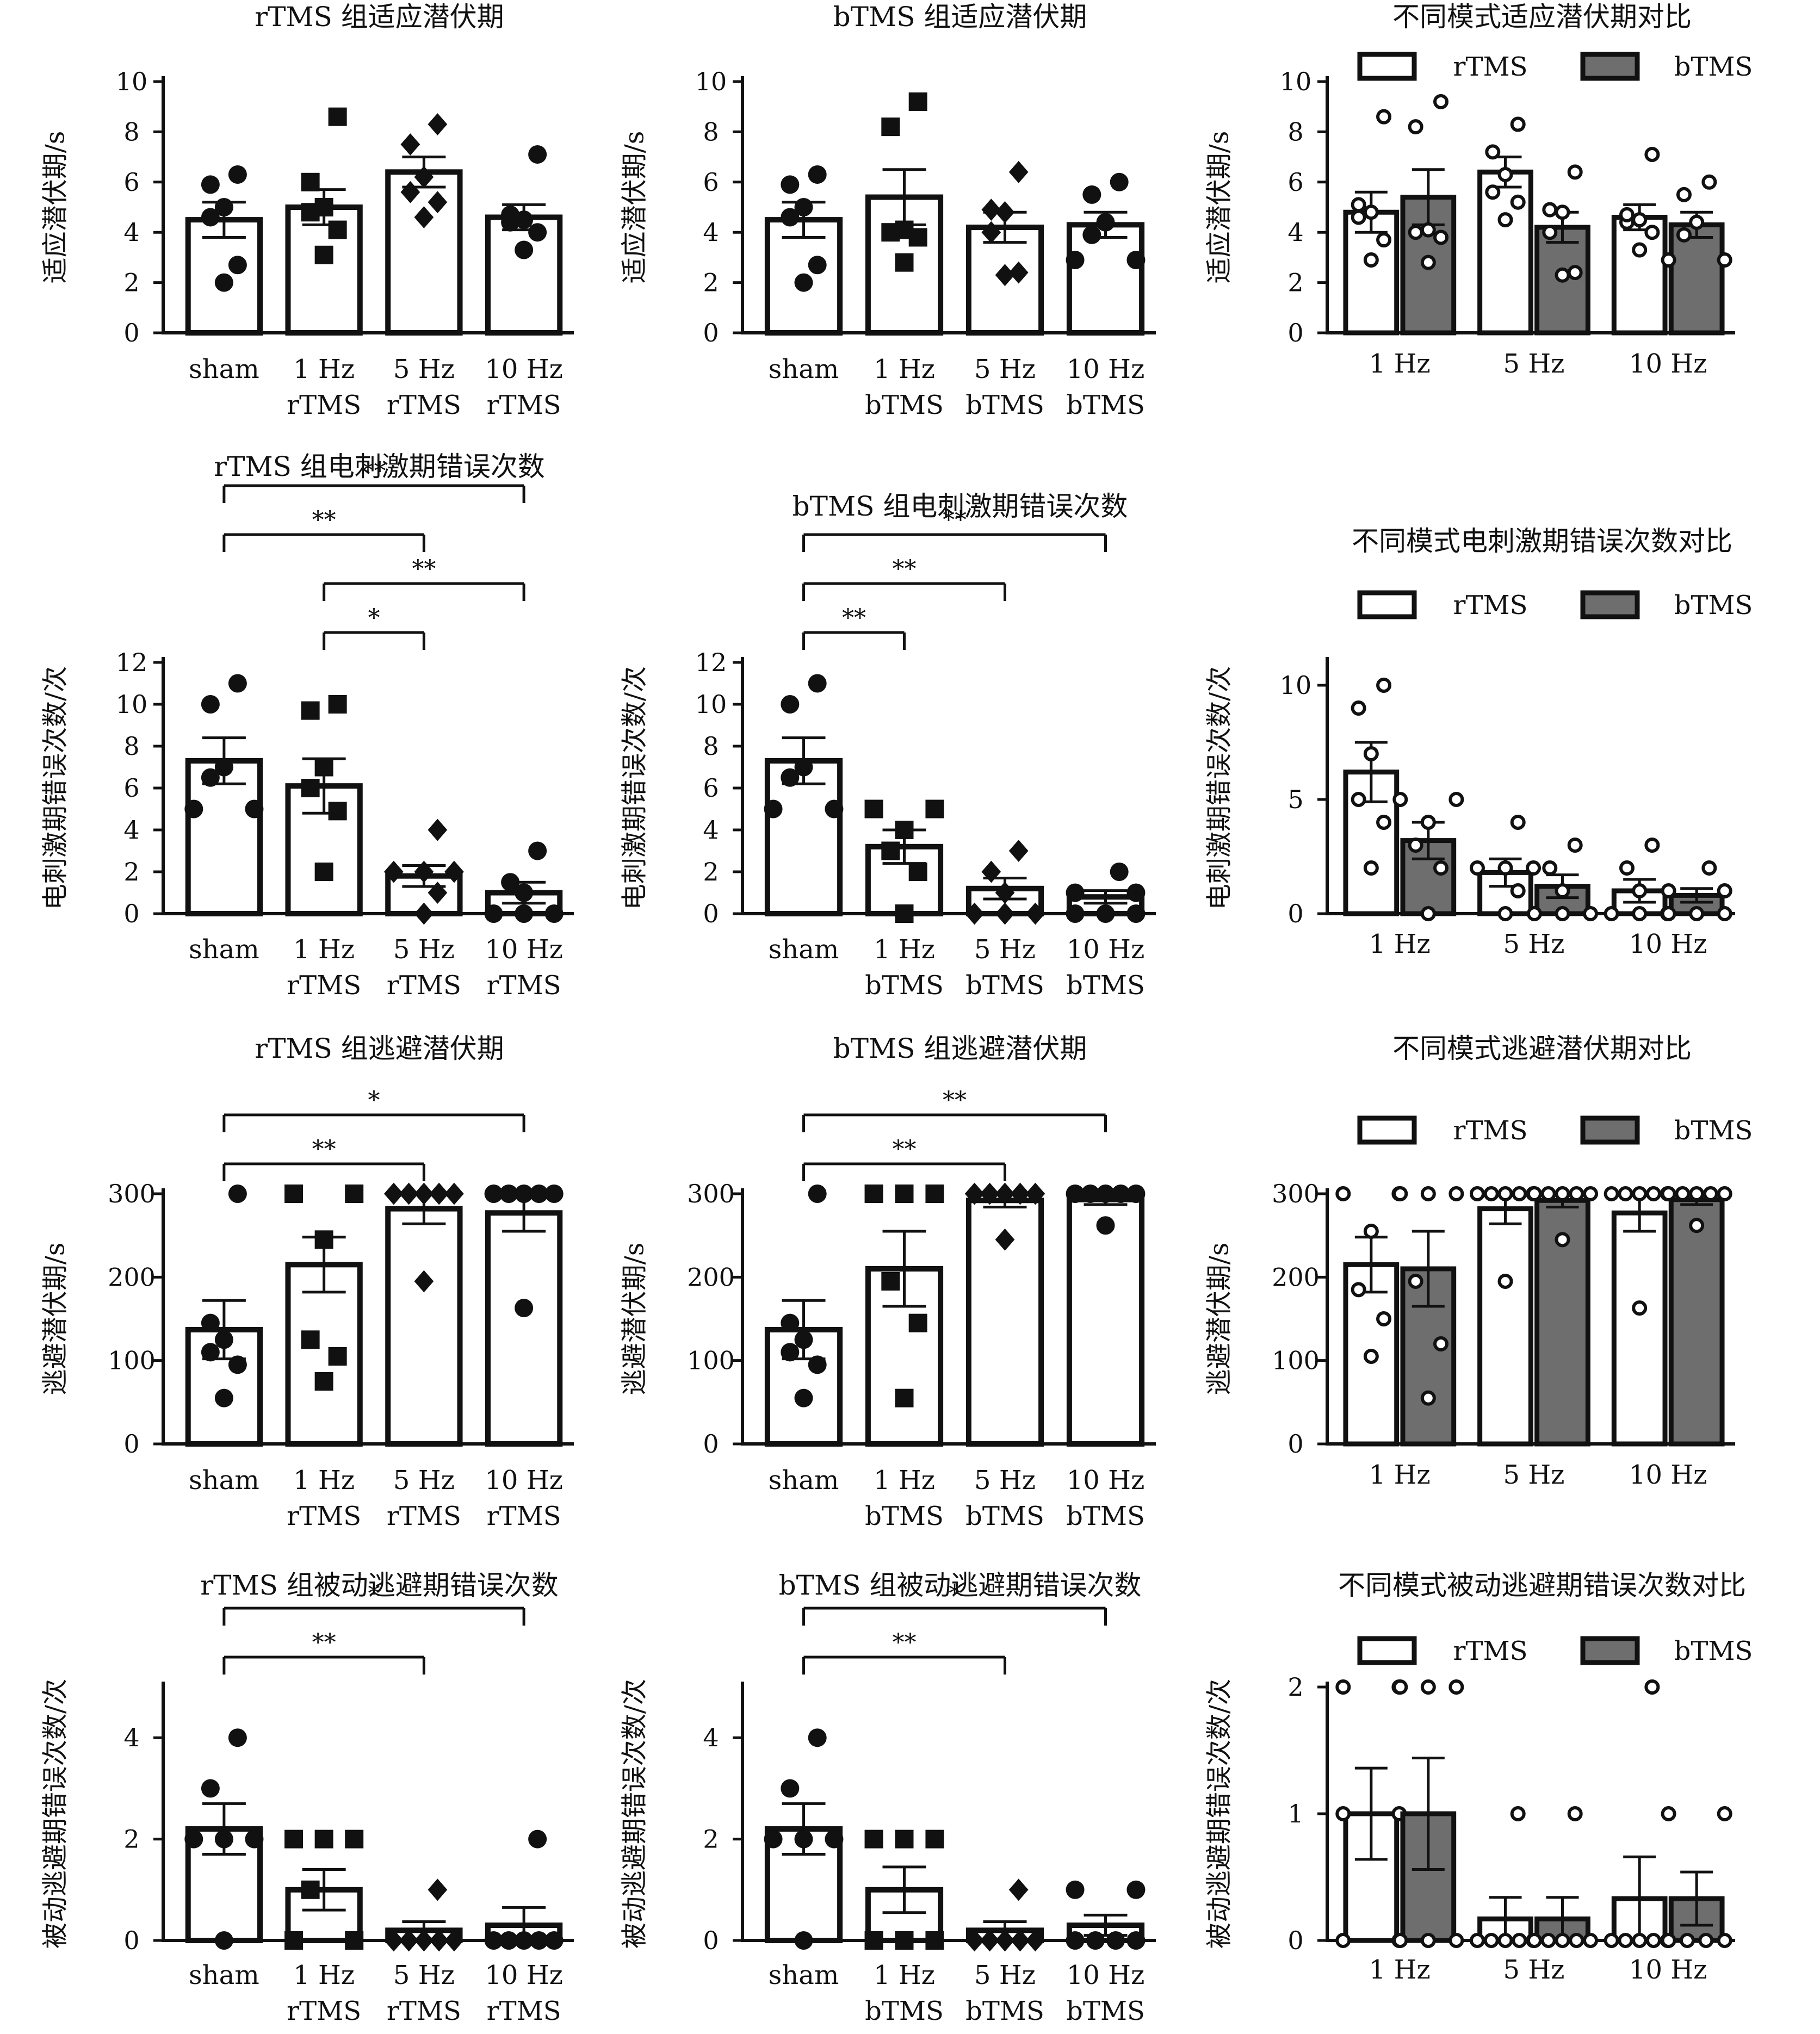 Image resolution: width=1820 pixels, height=2034 pixels. What do you see at coordinates (960, 506) in the screenshot?
I see `chart-title: bTMS 组电刺激期错误次数` at bounding box center [960, 506].